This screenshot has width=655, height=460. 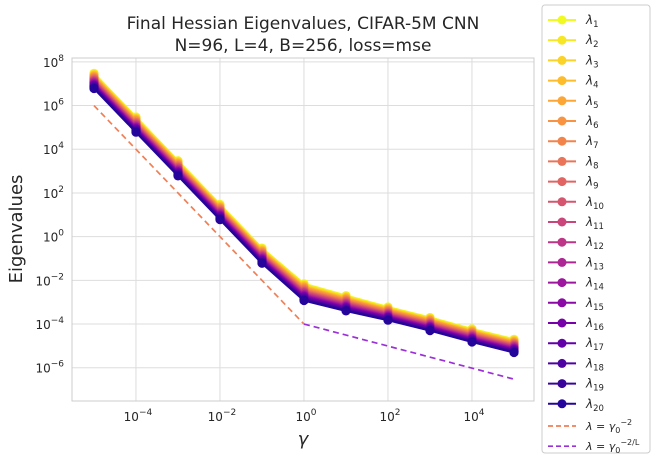 What do you see at coordinates (389, 416) in the screenshot?
I see `x-tick-label: 10²` at bounding box center [389, 416].